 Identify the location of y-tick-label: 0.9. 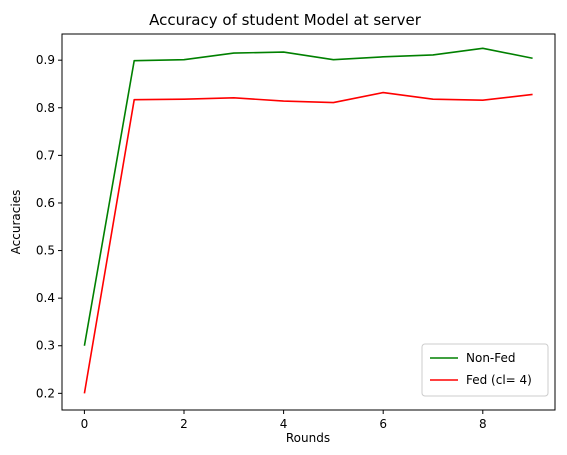
(45, 60).